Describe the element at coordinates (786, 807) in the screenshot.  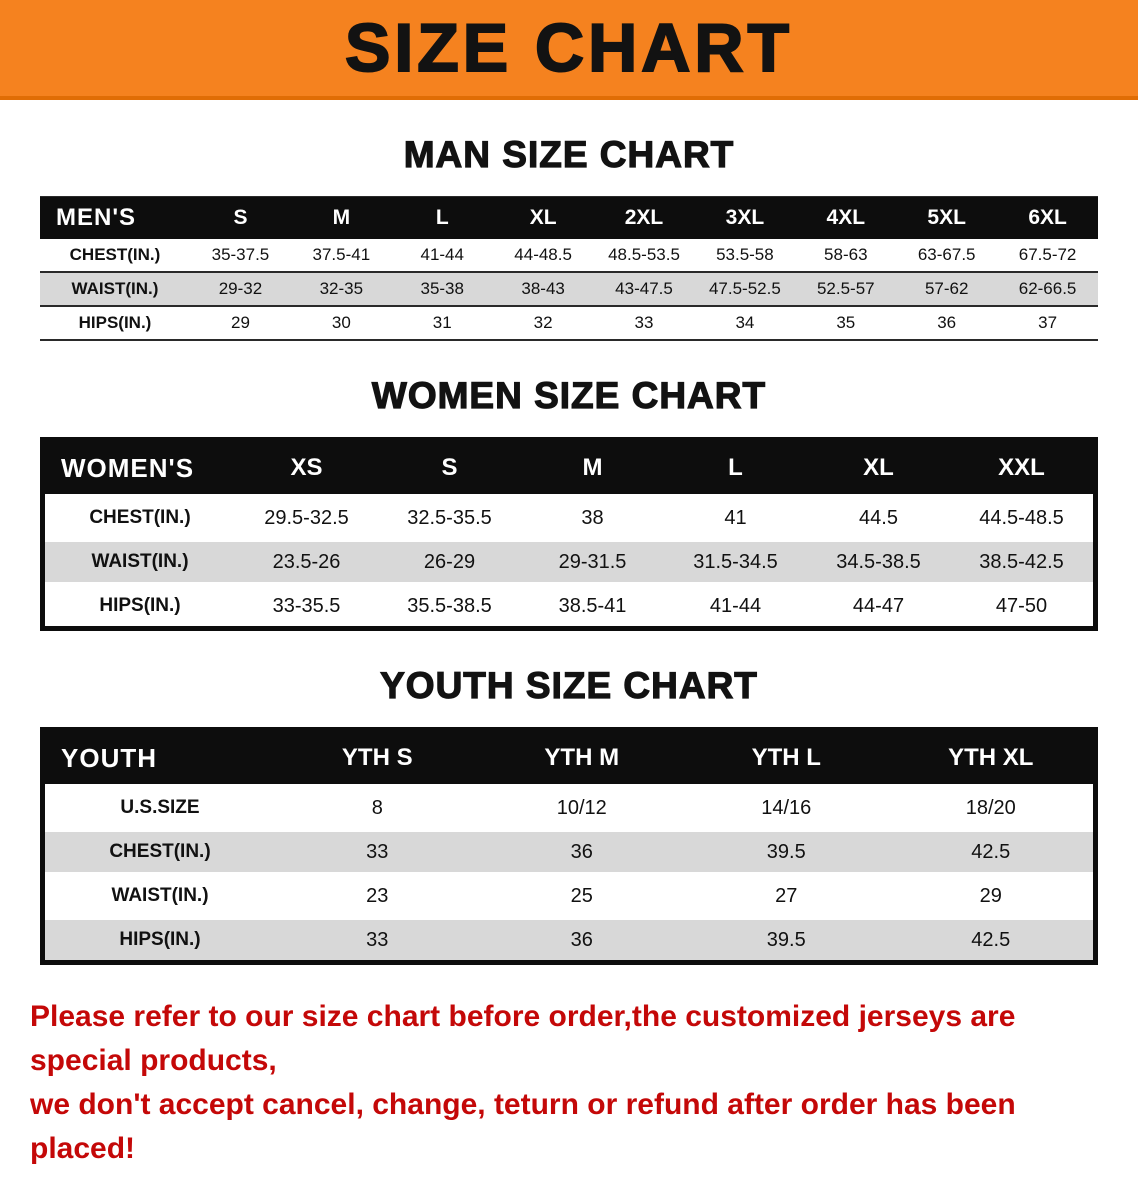
I see `cell-value: 14/16` at that location.